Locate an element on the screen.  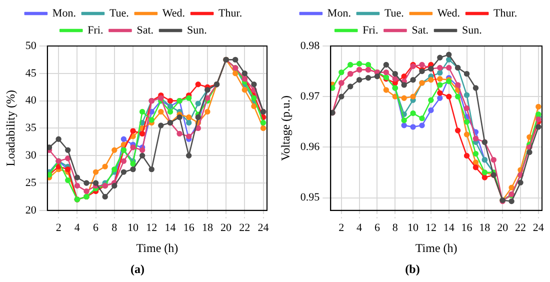
y-tick-label: 25 is located at coordinates (31, 182).